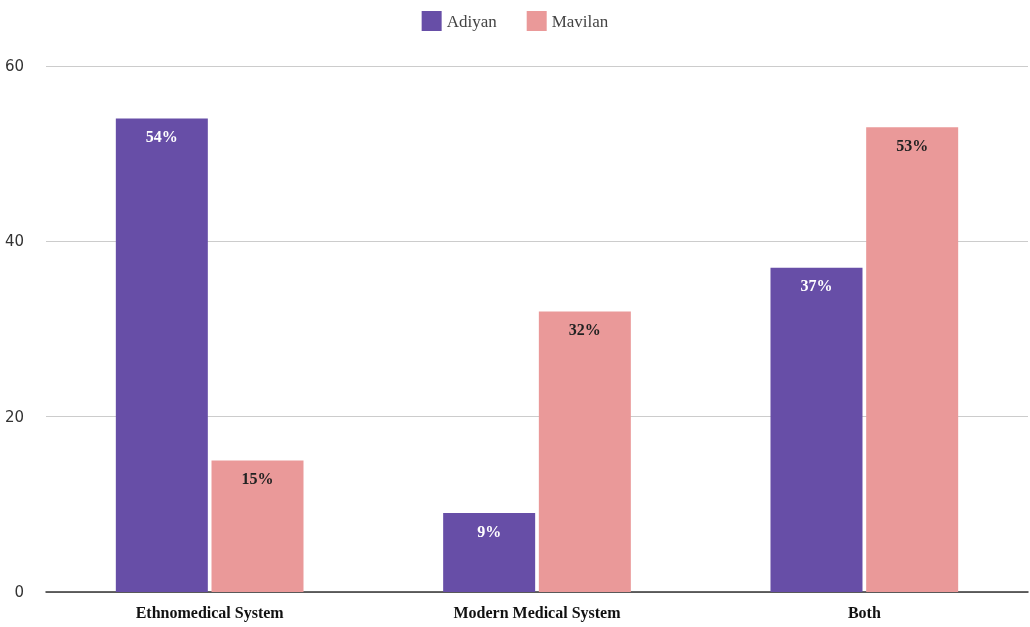  Describe the element at coordinates (864, 612) in the screenshot. I see `x-tick-label: Both` at that location.